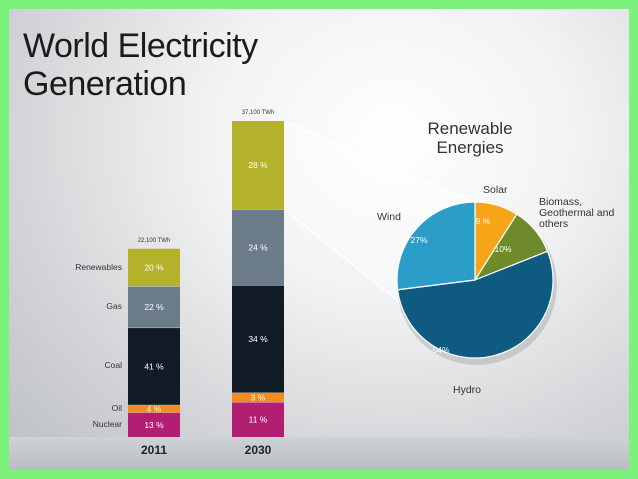  I want to click on pie-name-label-wind: Wind, so click(389, 217).